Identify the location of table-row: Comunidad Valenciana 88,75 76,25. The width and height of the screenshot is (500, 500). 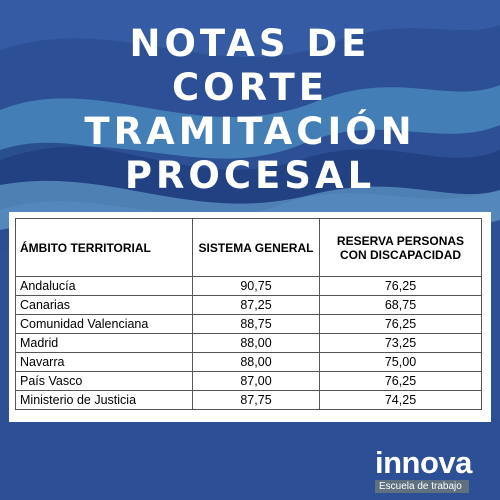
(248, 324).